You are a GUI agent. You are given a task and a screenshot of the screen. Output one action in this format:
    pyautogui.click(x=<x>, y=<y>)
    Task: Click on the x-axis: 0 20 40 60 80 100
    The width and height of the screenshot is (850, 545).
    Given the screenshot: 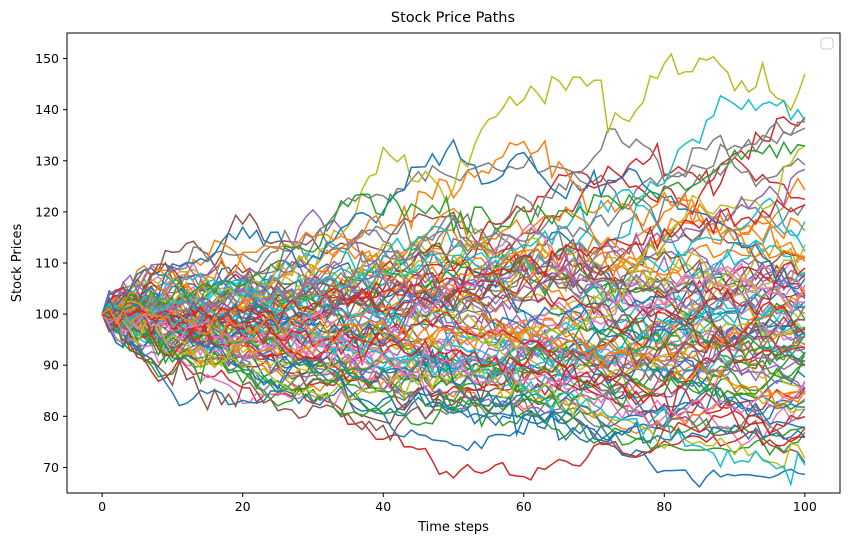 What is the action you would take?
    pyautogui.click(x=457, y=503)
    